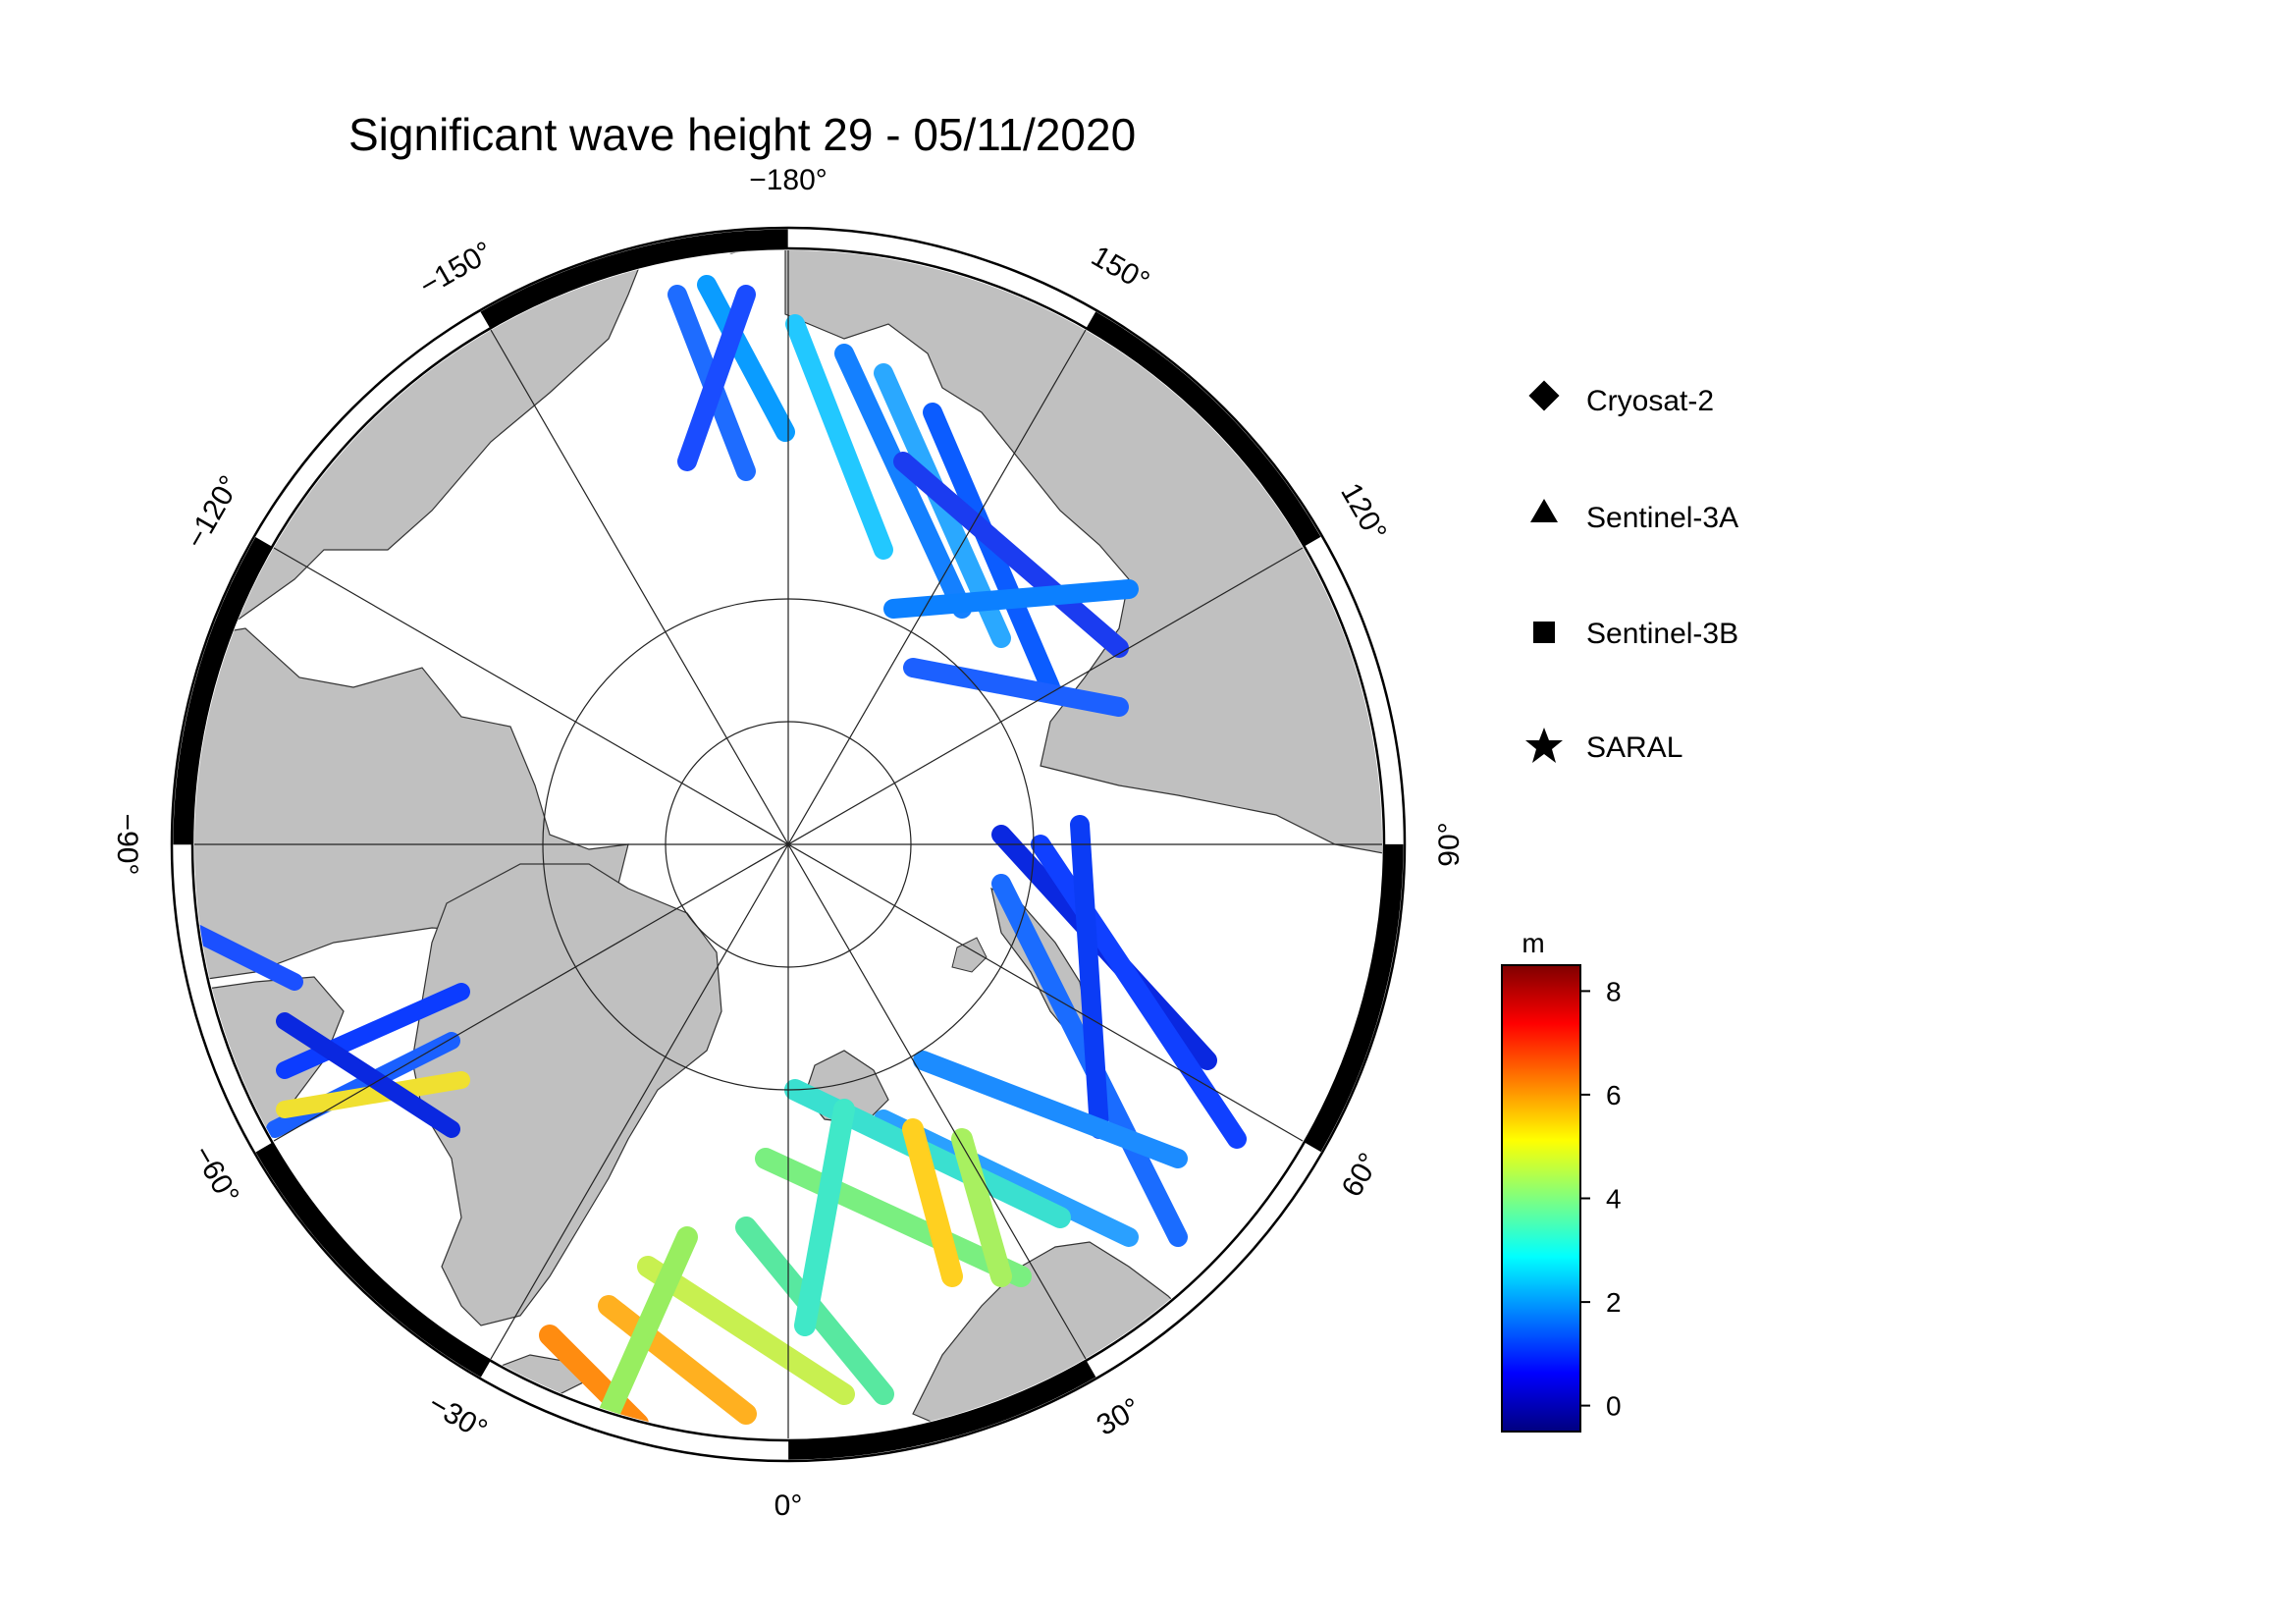 The width and height of the screenshot is (2296, 1623). What do you see at coordinates (1614, 1199) in the screenshot?
I see `colorbar-tick-label: 4` at bounding box center [1614, 1199].